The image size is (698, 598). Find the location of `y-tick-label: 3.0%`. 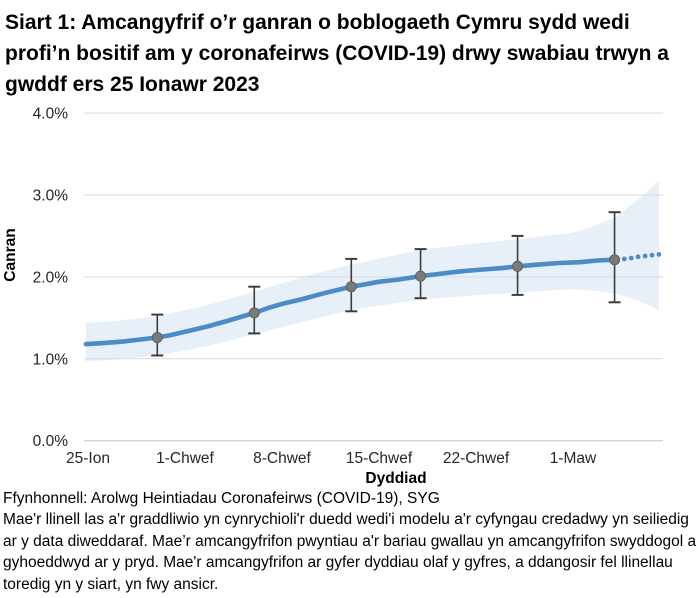

y-tick-label: 3.0% is located at coordinates (51, 196).